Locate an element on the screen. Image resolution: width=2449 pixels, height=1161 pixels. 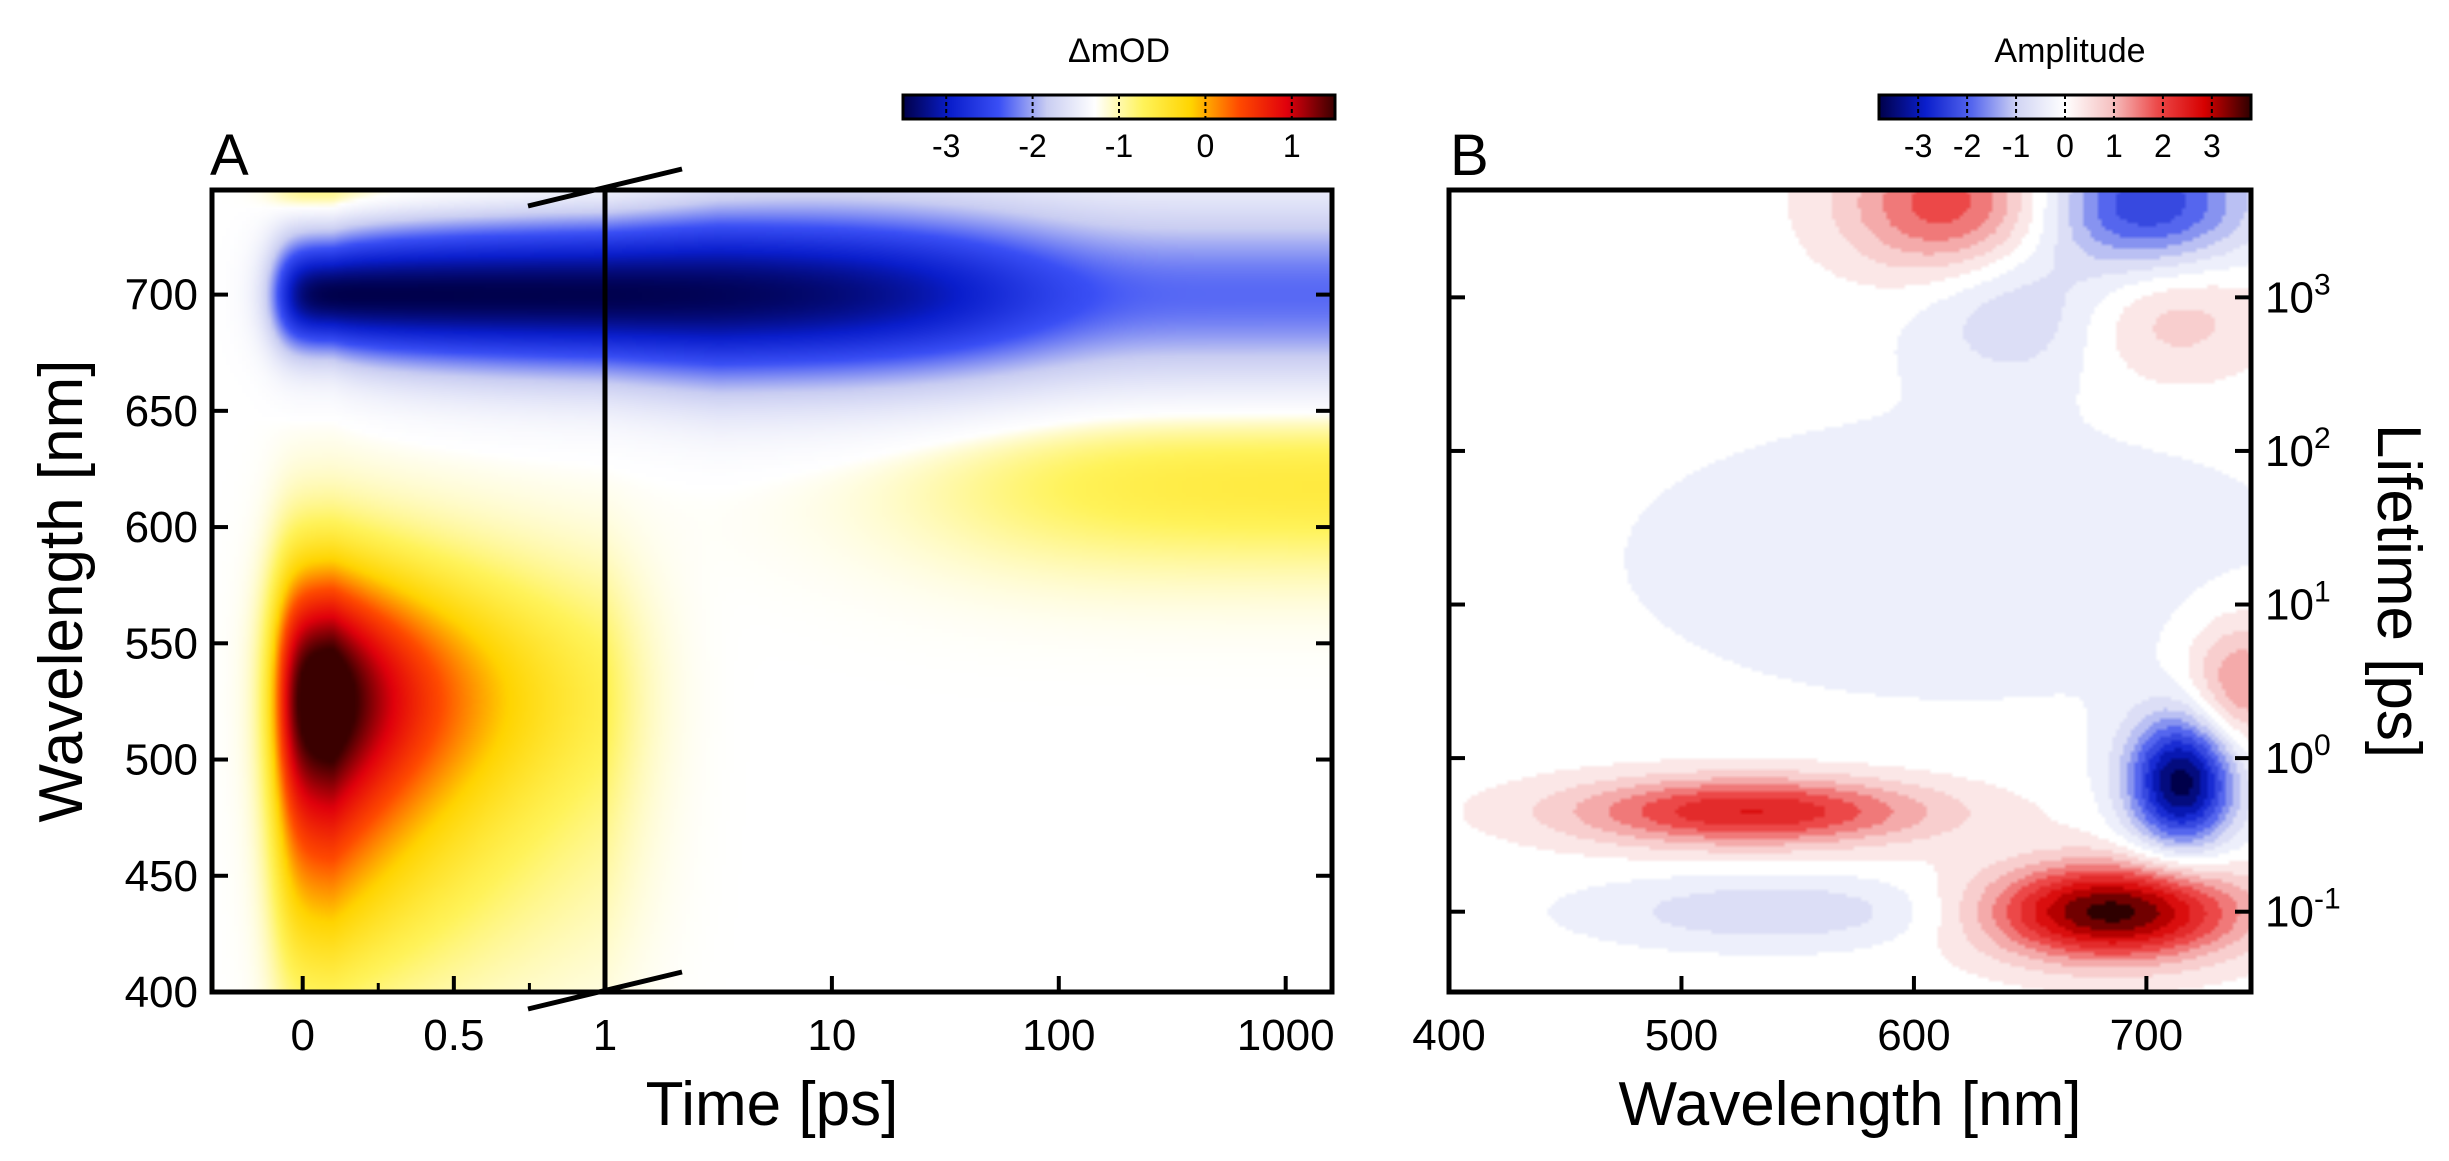
y-axis-title-b: Lifetime [ps] is located at coordinates (2398, 591).